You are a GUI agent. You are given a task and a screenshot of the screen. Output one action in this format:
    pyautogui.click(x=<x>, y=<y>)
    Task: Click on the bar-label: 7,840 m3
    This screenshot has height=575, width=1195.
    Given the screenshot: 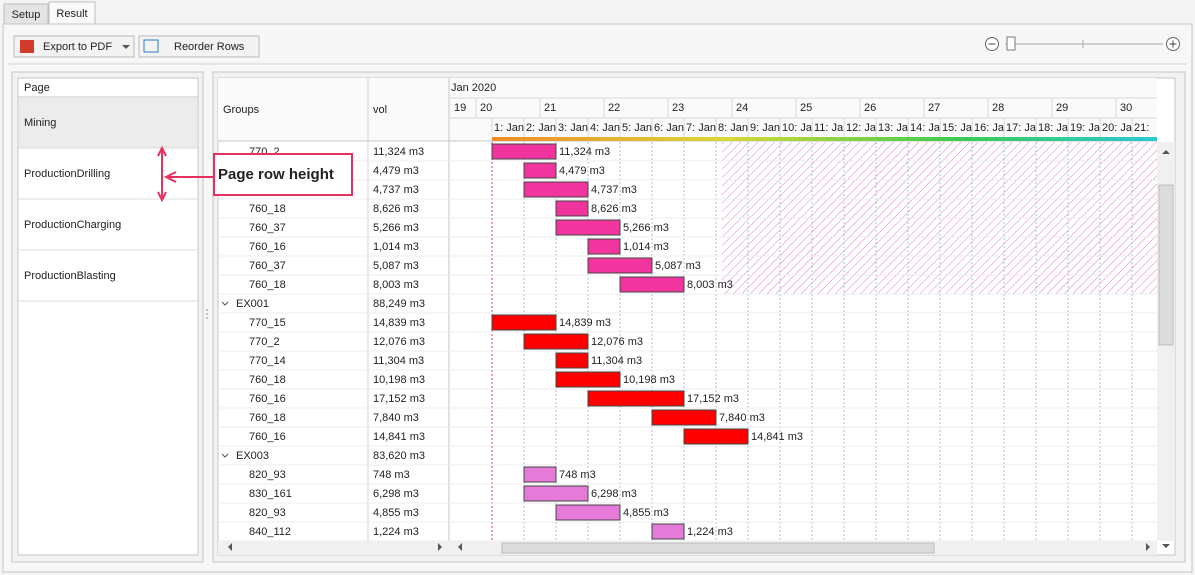 What is the action you would take?
    pyautogui.click(x=742, y=418)
    